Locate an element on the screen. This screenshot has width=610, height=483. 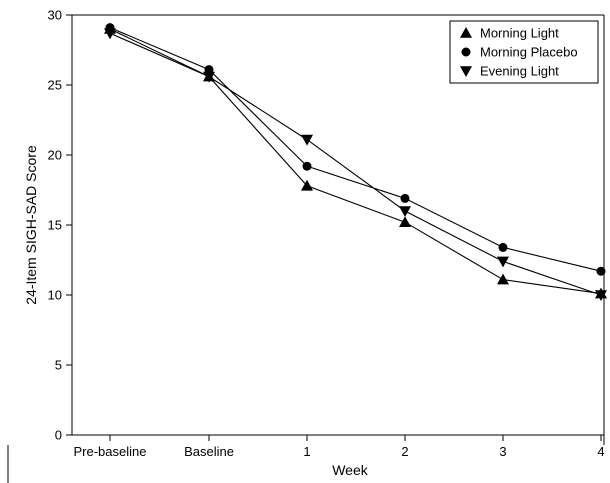
x-tick-label: Pre-baseline is located at coordinates (110, 451).